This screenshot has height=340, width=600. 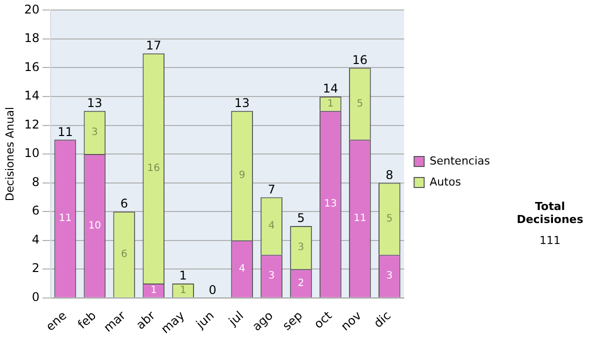 I want to click on y-tick-label: 12, so click(x=32, y=124).